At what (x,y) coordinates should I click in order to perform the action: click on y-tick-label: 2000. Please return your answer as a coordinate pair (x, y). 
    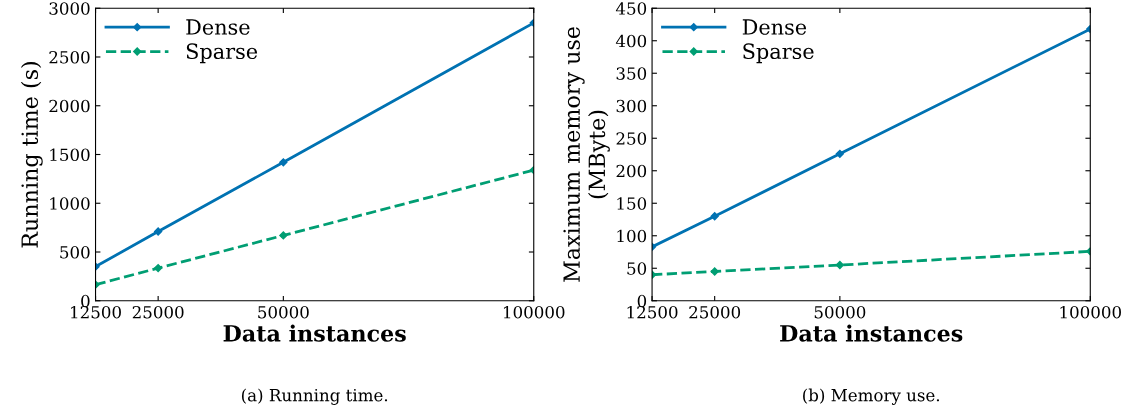
    Looking at the image, I should click on (69, 106).